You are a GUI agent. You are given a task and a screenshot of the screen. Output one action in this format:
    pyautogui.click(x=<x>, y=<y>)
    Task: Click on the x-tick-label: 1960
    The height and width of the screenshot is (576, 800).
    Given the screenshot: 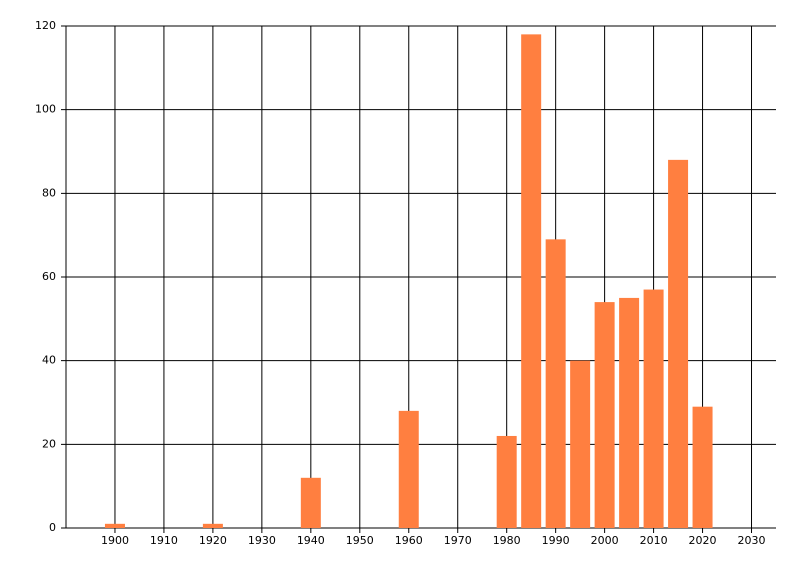 What is the action you would take?
    pyautogui.click(x=409, y=540)
    